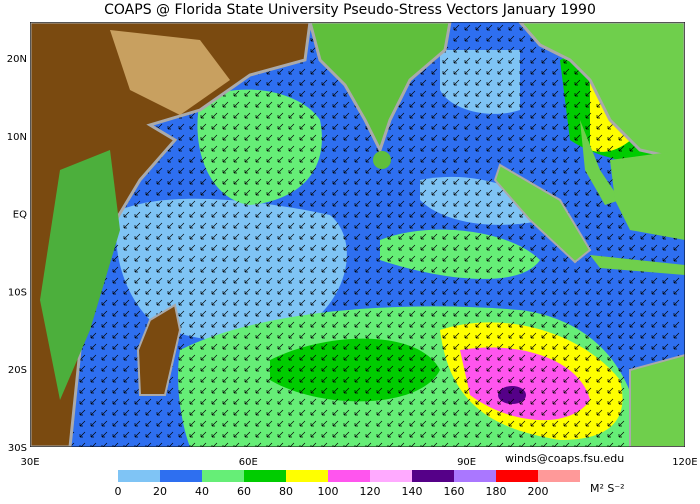 This screenshot has height=504, width=700. I want to click on lon-label: 90E, so click(466, 462).